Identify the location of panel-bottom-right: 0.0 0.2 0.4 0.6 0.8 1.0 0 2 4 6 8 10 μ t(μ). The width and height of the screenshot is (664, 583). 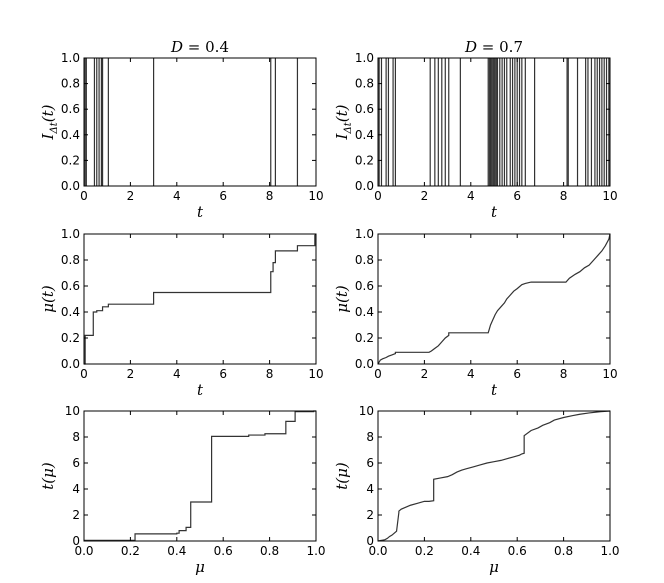
(476, 490).